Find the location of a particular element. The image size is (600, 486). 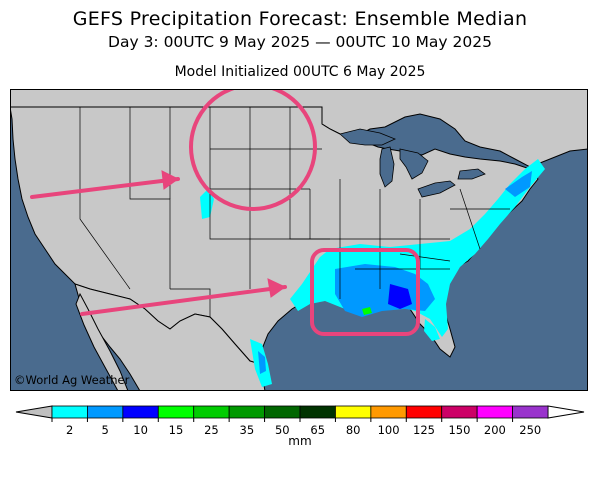

colorbar-unit: mm is located at coordinates (300, 441).